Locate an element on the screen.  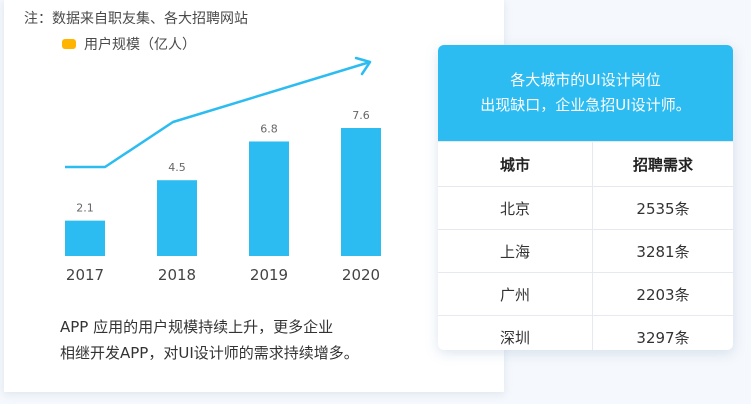
column-header-demand: 招聘需求 is located at coordinates (662, 164).